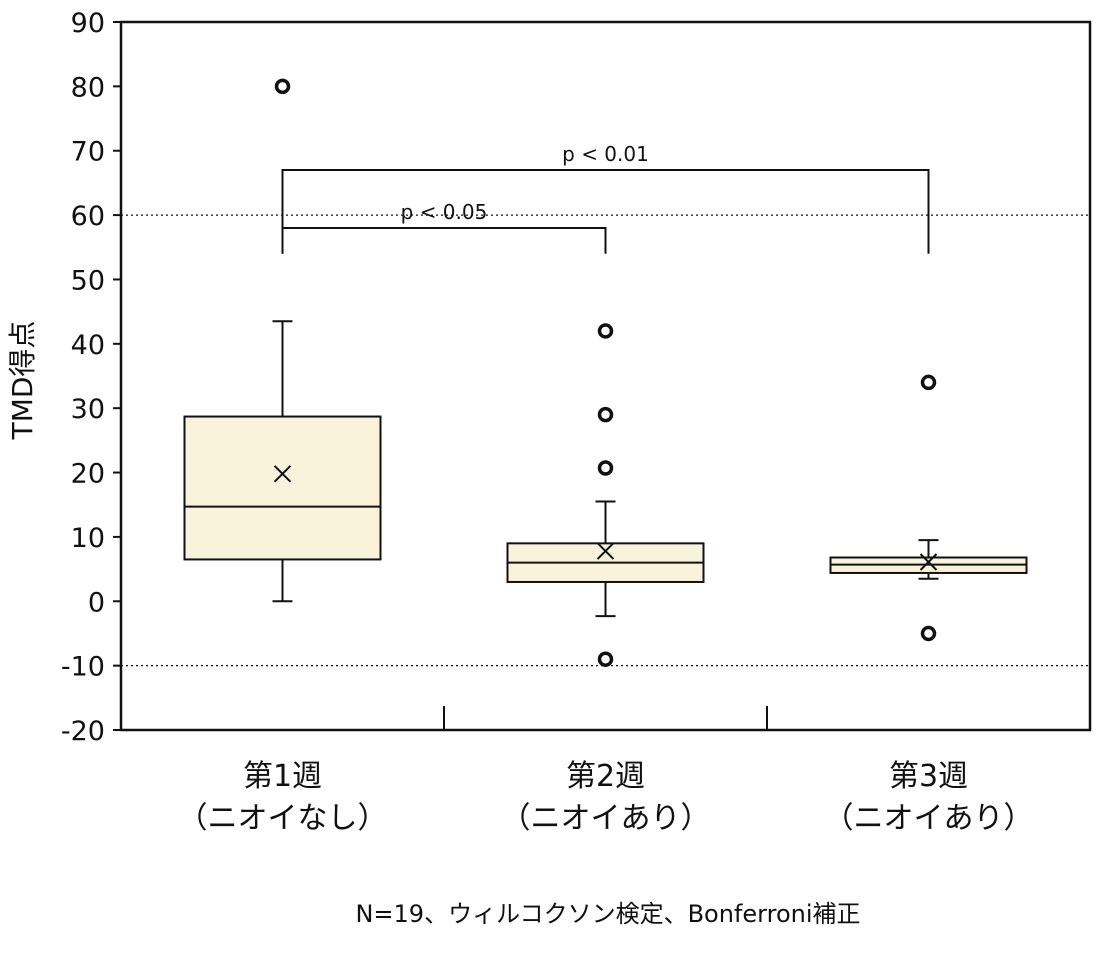 The height and width of the screenshot is (955, 1100). What do you see at coordinates (22, 381) in the screenshot?
I see `y-axis-label: TMD得点` at bounding box center [22, 381].